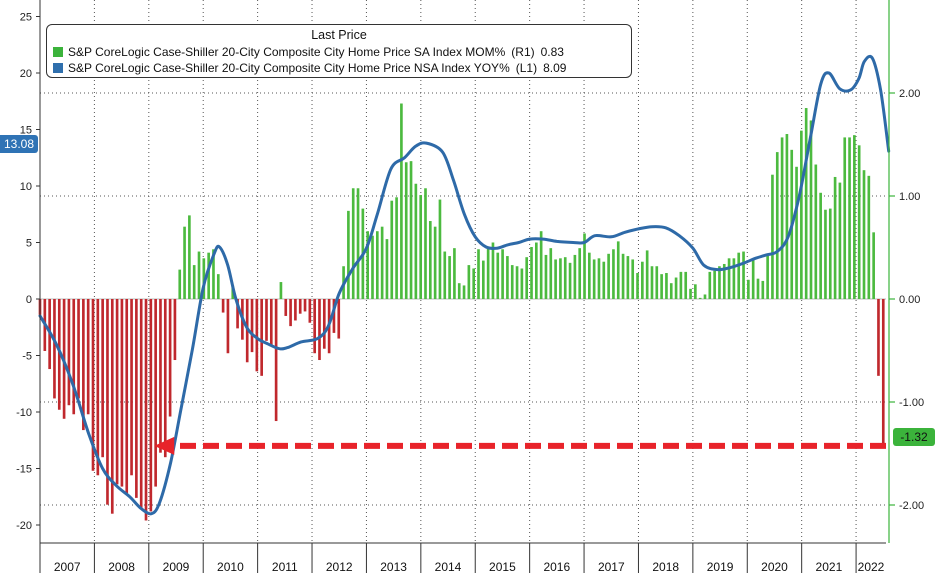 The image size is (937, 575). I want to click on legend-mom-last: 0.83, so click(552, 52).